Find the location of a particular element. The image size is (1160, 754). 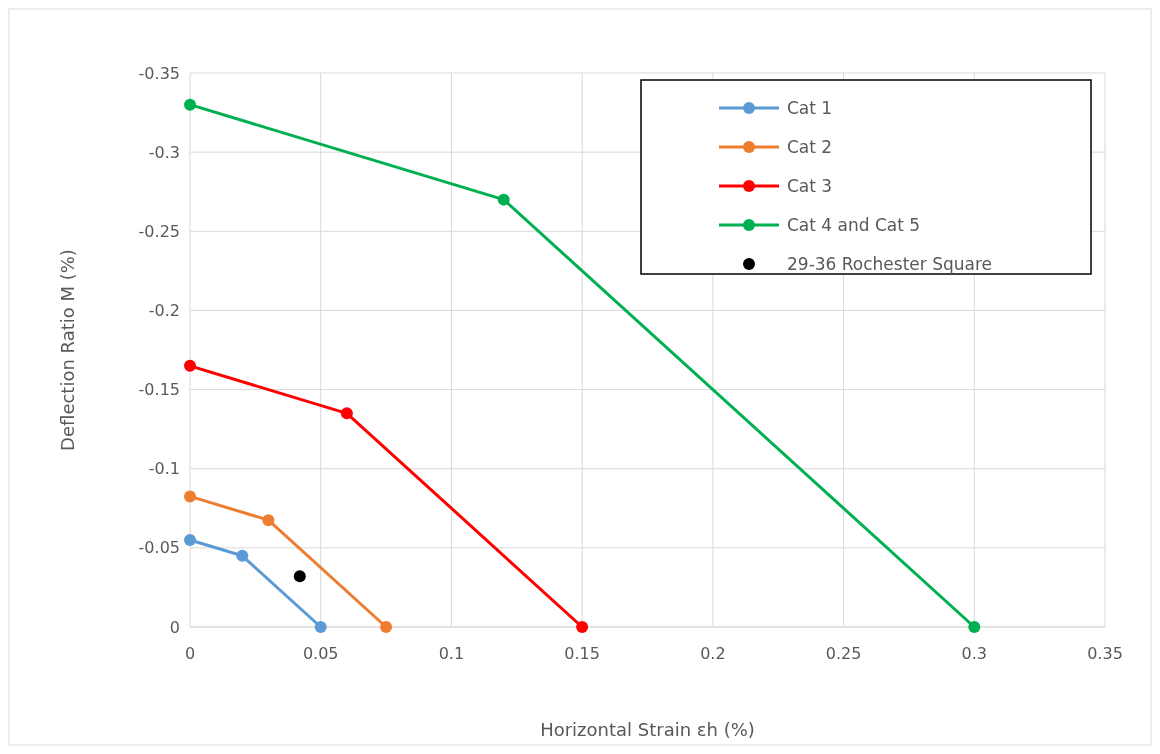

y-tick-label: -0.25 is located at coordinates (159, 231).